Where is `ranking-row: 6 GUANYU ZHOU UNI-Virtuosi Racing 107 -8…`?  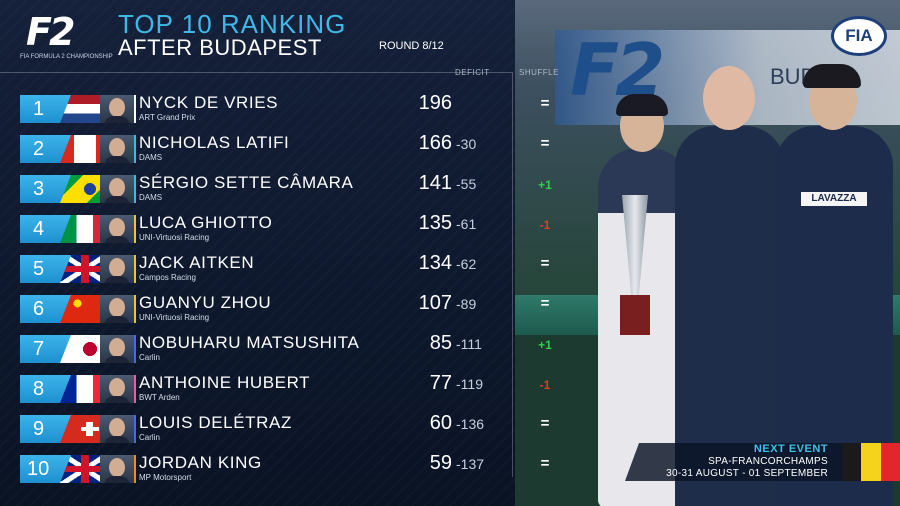
ranking-row: 6 GUANYU ZHOU UNI-Virtuosi Racing 107 -8… is located at coordinates (290, 309).